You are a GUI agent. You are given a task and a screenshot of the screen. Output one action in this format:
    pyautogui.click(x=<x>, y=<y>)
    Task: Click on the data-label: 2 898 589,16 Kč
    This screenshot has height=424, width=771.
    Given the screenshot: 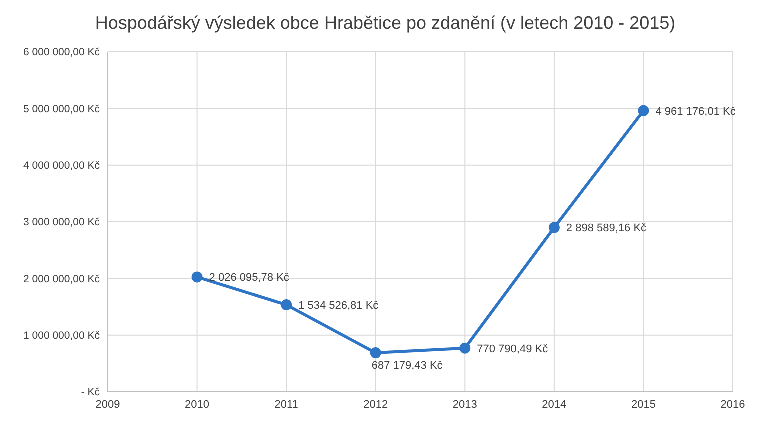 What is the action you would take?
    pyautogui.click(x=607, y=228)
    